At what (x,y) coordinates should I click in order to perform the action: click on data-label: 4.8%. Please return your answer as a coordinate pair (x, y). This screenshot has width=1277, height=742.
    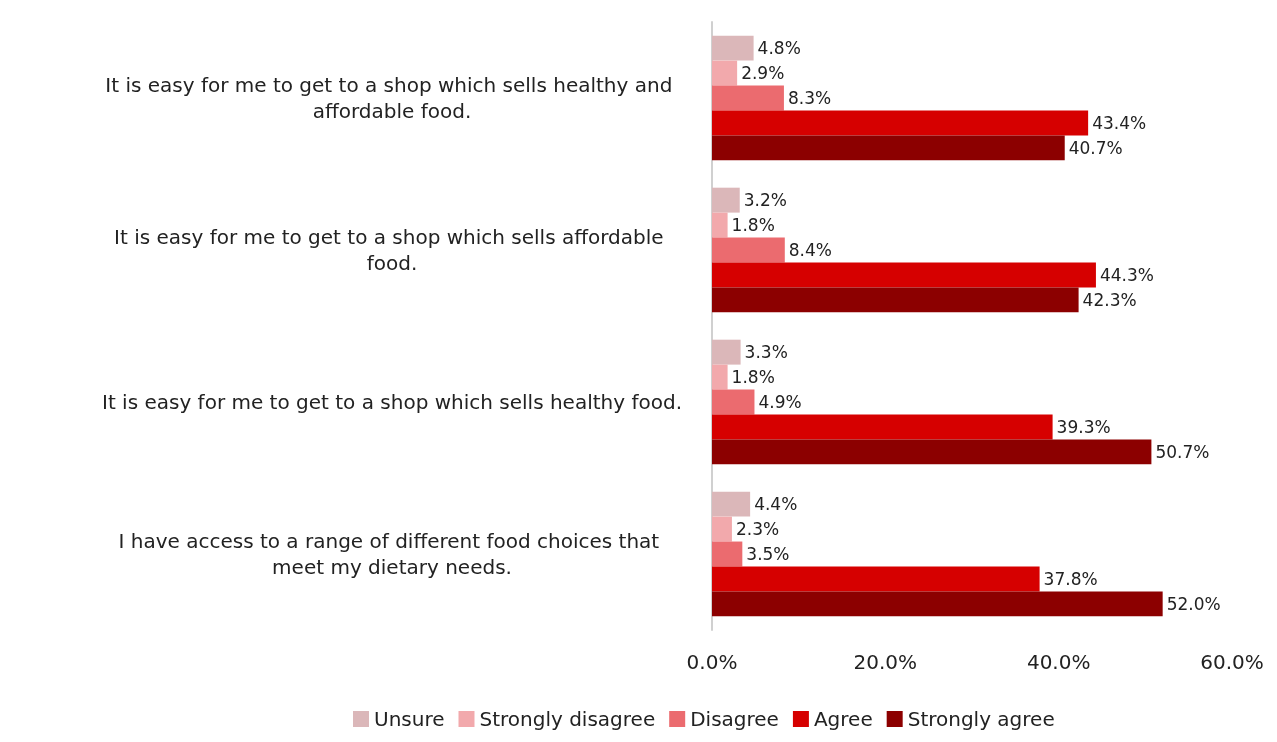
    Looking at the image, I should click on (779, 48).